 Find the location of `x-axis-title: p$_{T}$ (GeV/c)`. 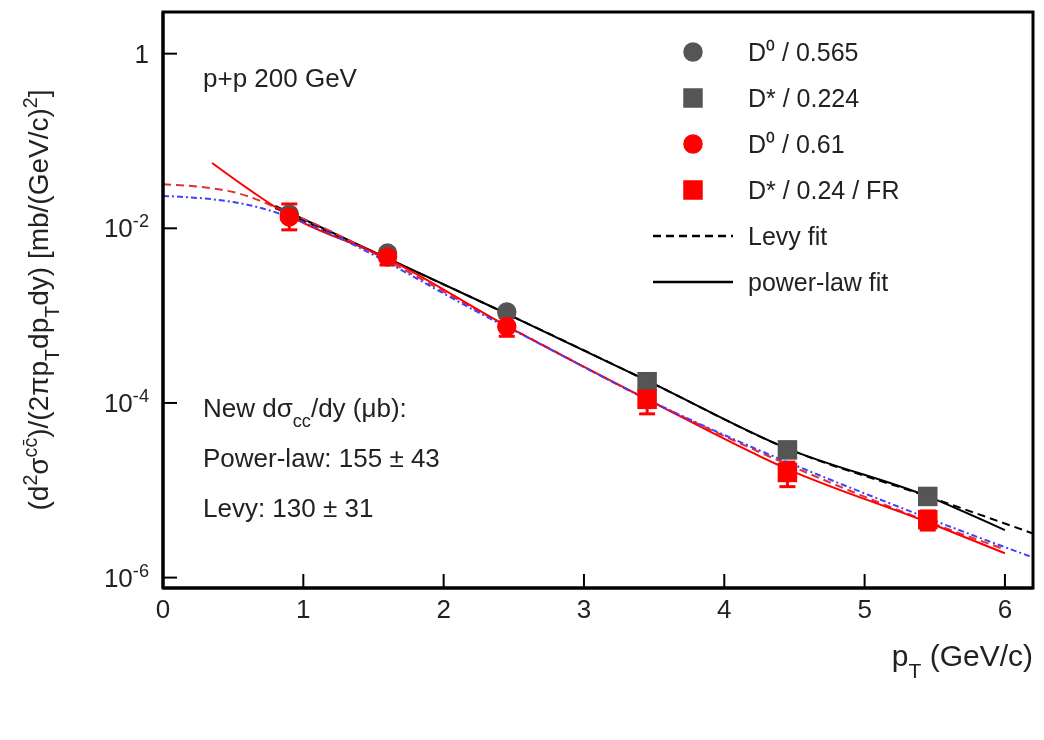

x-axis-title: p$_{T}$ (GeV/c) is located at coordinates (962, 660).